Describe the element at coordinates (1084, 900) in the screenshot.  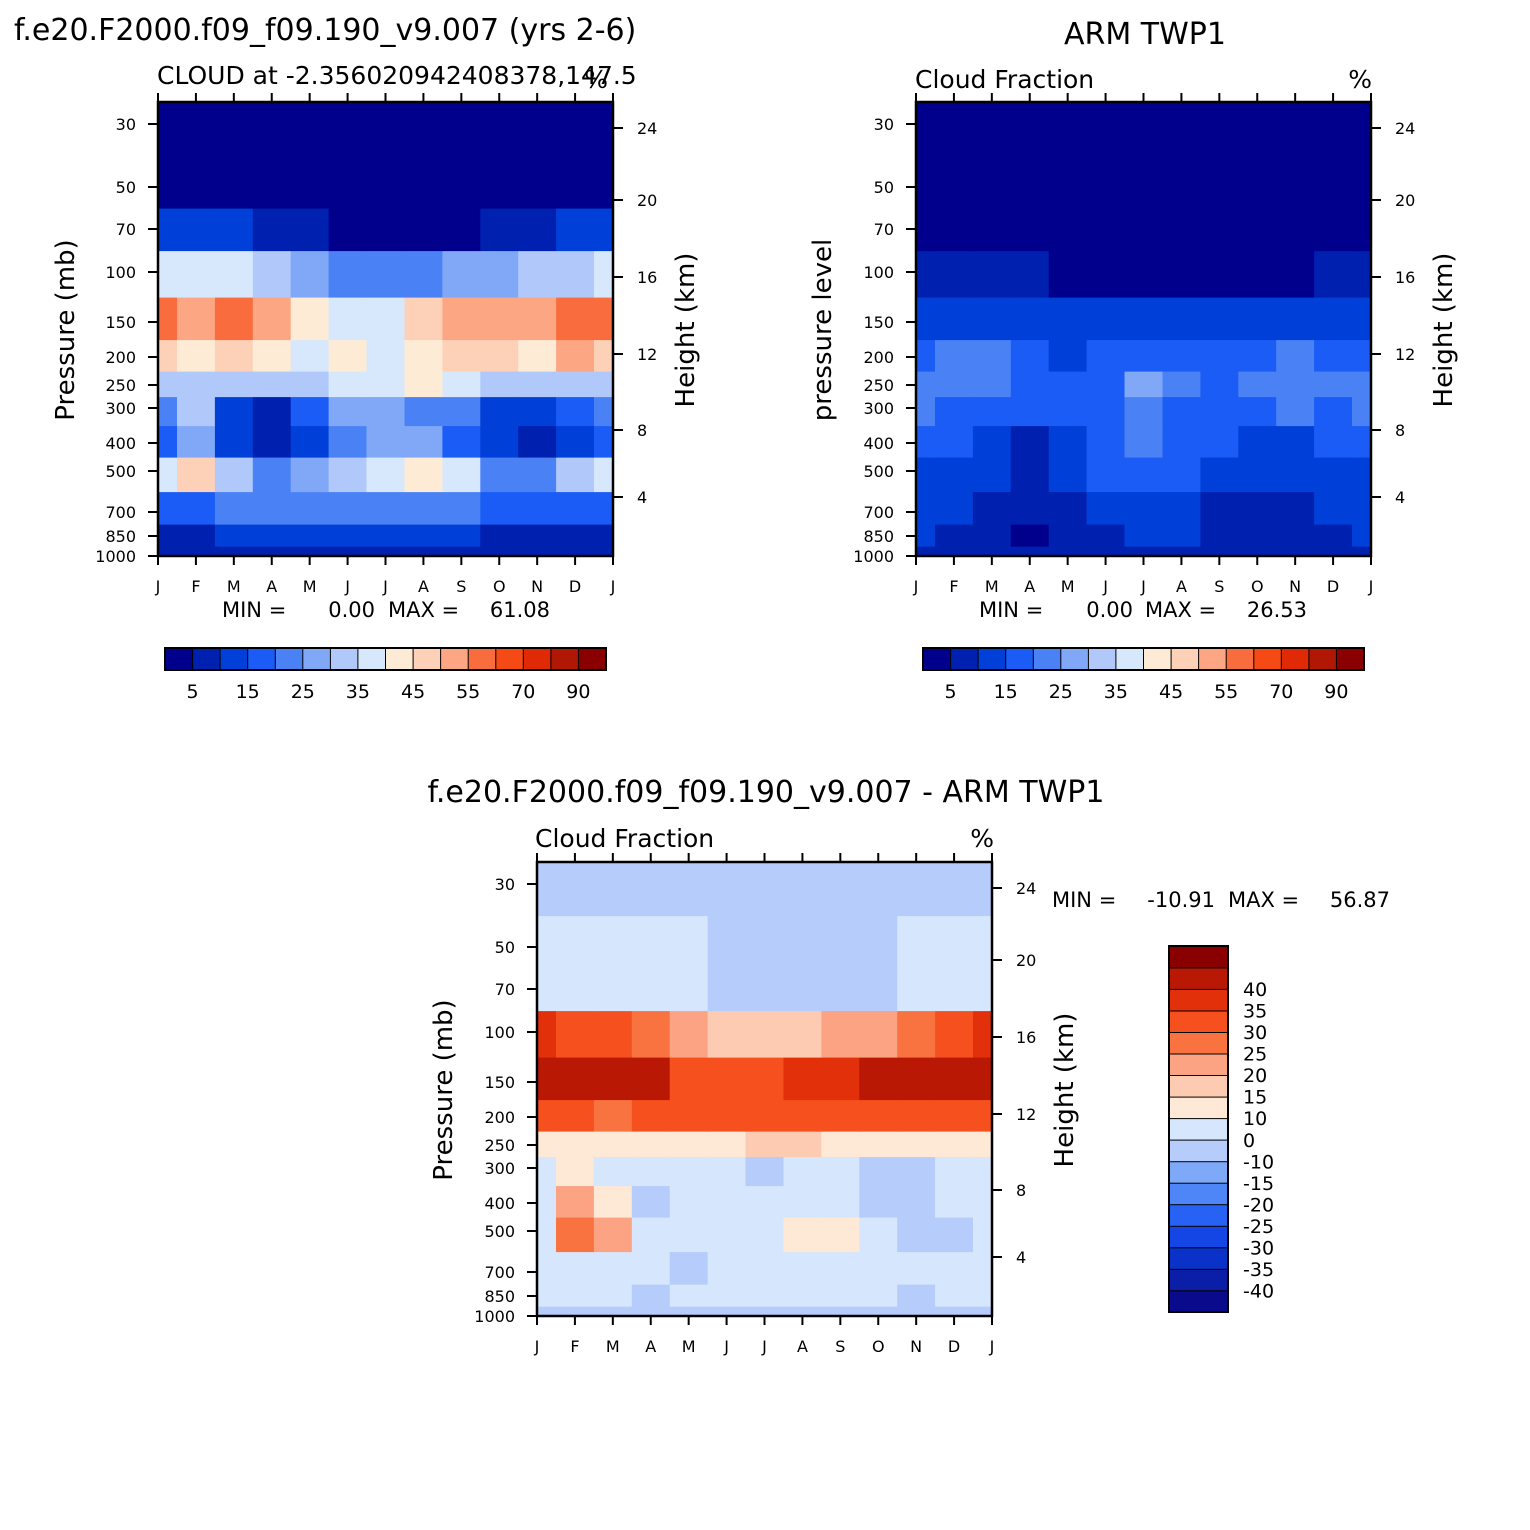
I see `panel-diff-min-label: MIN =` at that location.